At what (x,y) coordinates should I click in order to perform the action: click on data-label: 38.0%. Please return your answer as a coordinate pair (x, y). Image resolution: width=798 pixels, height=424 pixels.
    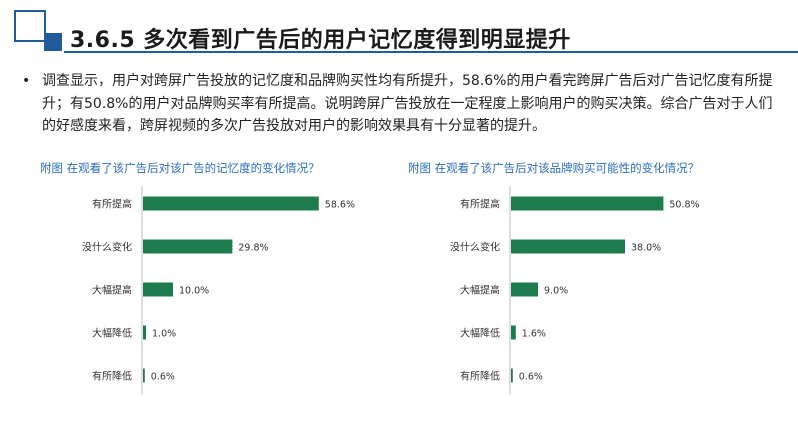
    Looking at the image, I should click on (646, 248).